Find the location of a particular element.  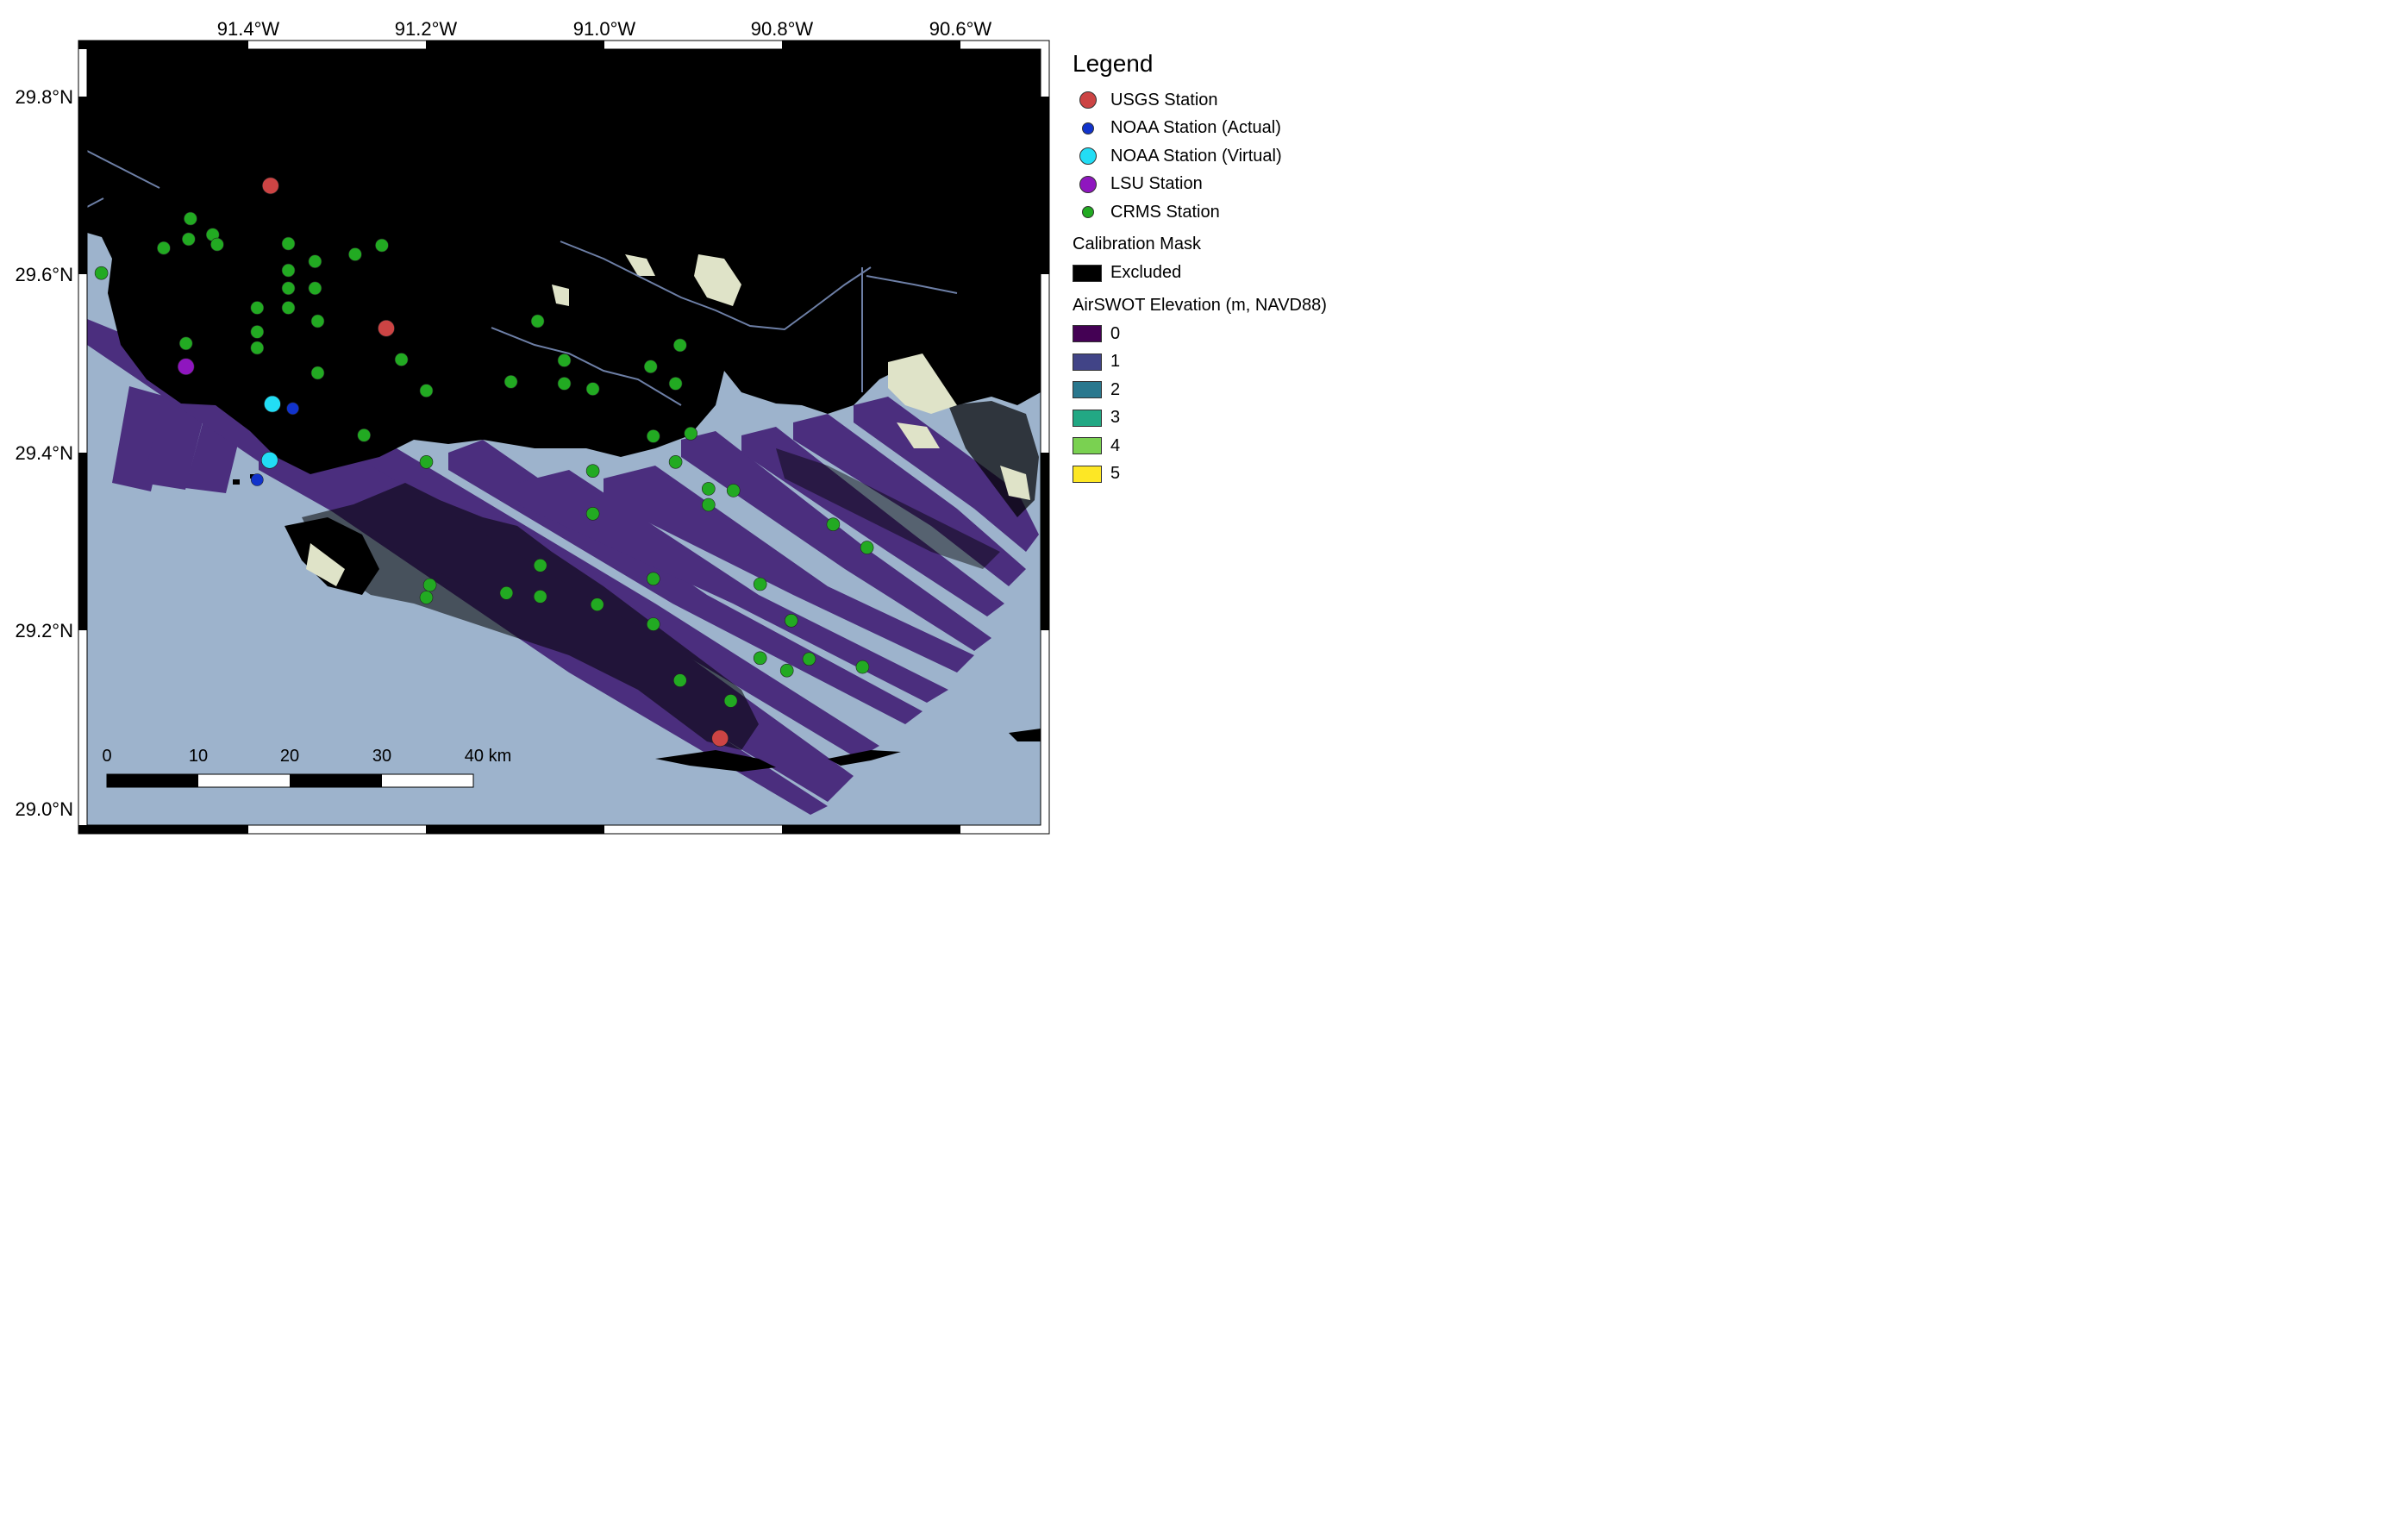

scale-label-40km: 40 km is located at coordinates (488, 756).